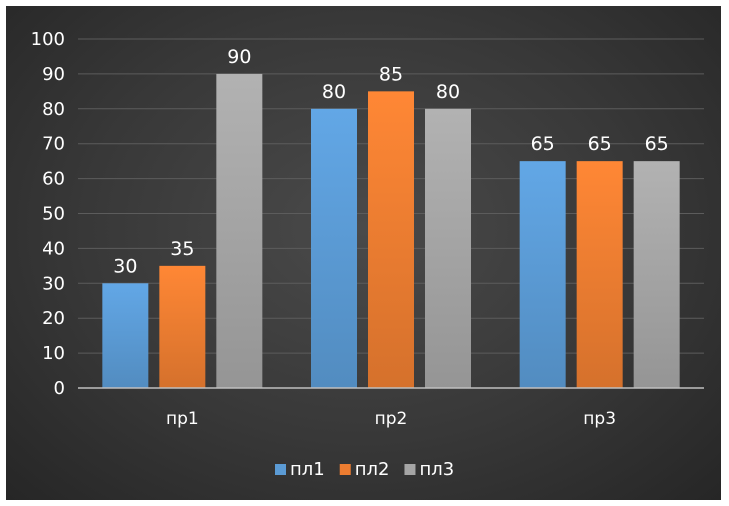 The width and height of the screenshot is (729, 506). What do you see at coordinates (542, 274) in the screenshot?
I see `bar-пл1-пр3` at bounding box center [542, 274].